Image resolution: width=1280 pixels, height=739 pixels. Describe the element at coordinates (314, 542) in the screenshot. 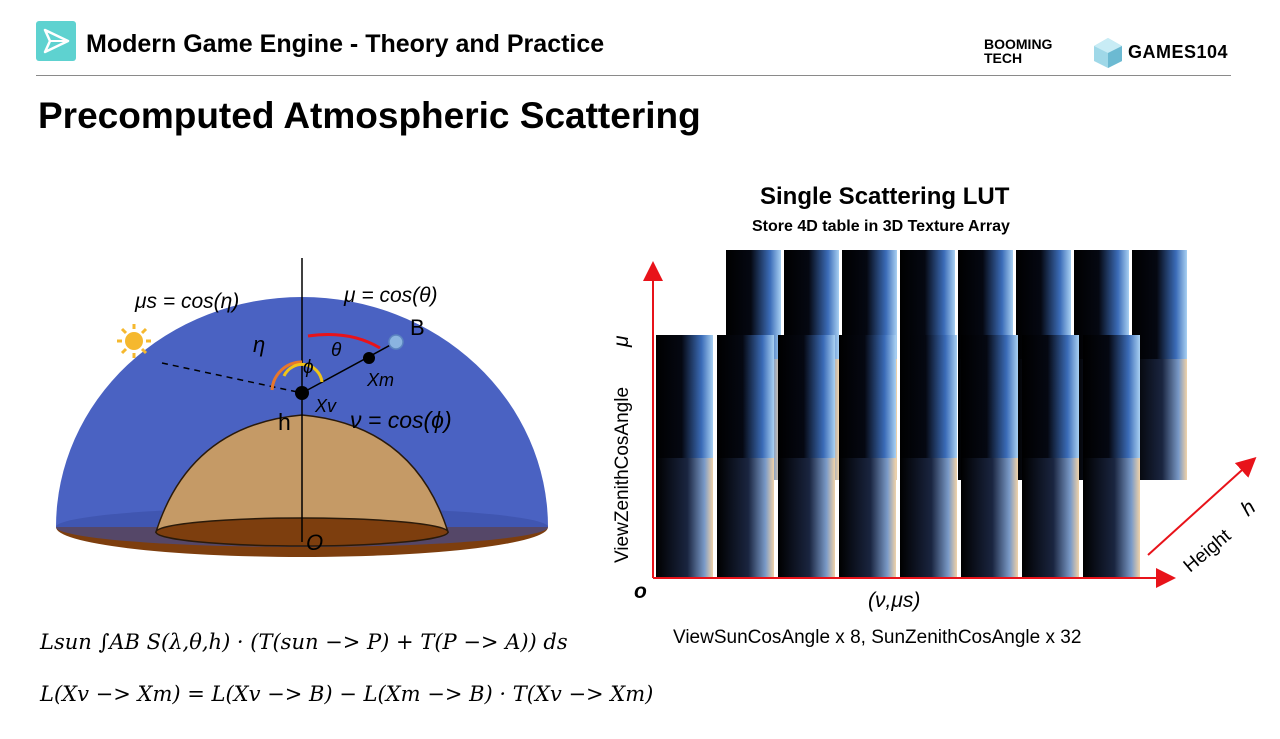

I see `origin-label: O` at that location.